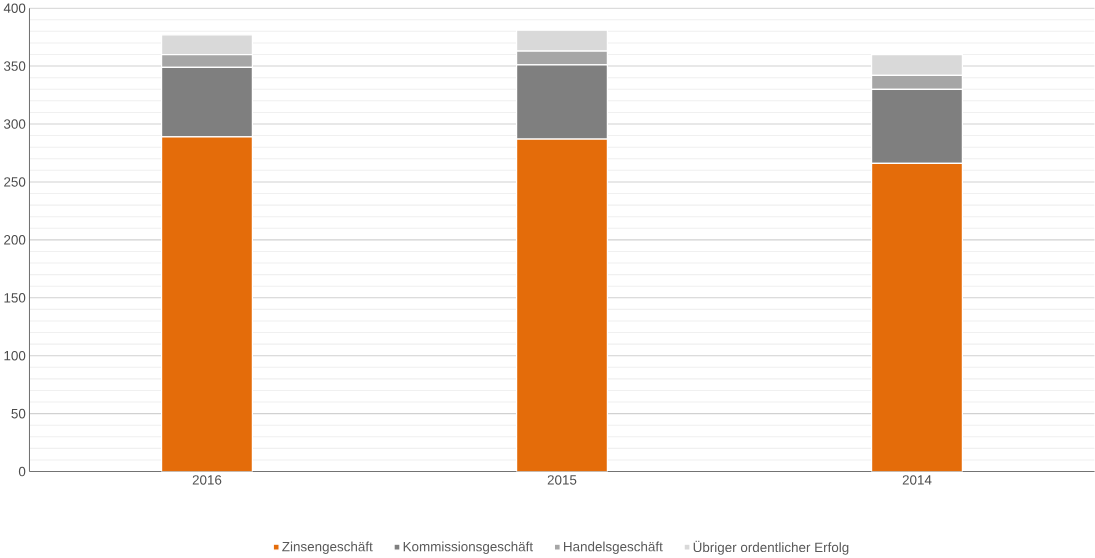 The image size is (1095, 558). Describe the element at coordinates (14, 124) in the screenshot. I see `y-tick-label: 300` at that location.